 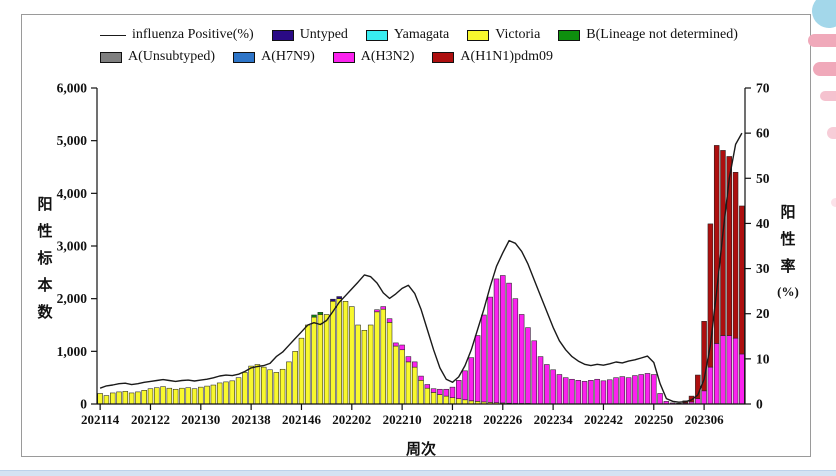 What do you see at coordinates (788, 252) in the screenshot?
I see `right-axis-title: 阳性率 (%)` at bounding box center [788, 252].